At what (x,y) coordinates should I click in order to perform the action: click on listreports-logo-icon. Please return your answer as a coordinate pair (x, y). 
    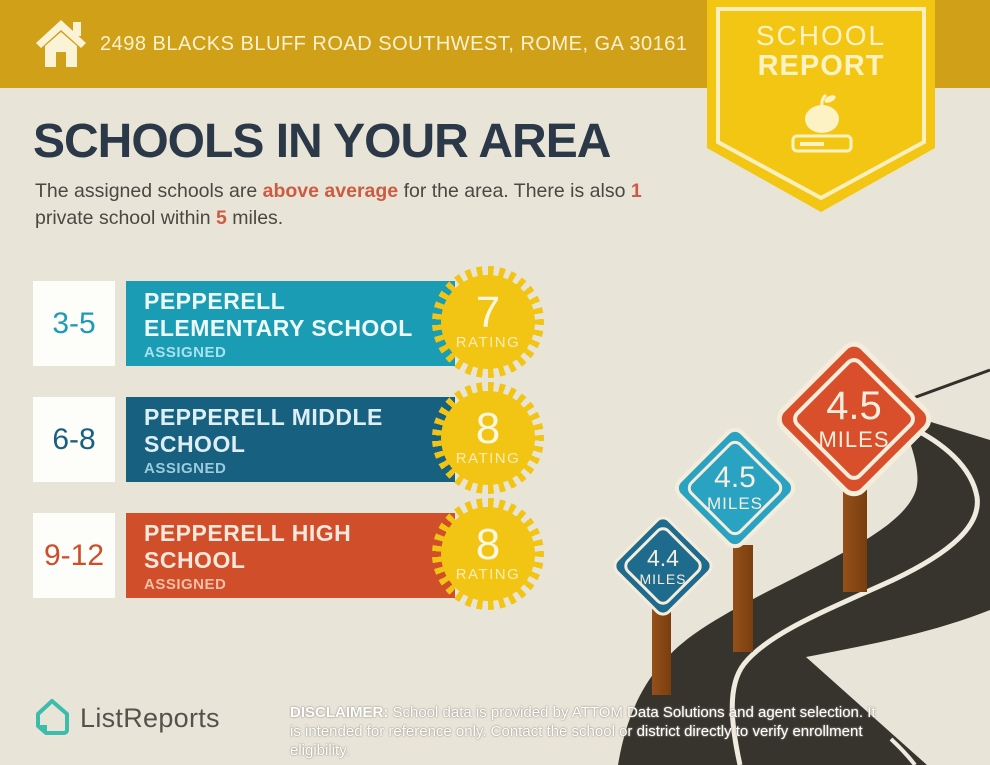
    Looking at the image, I should click on (52, 717).